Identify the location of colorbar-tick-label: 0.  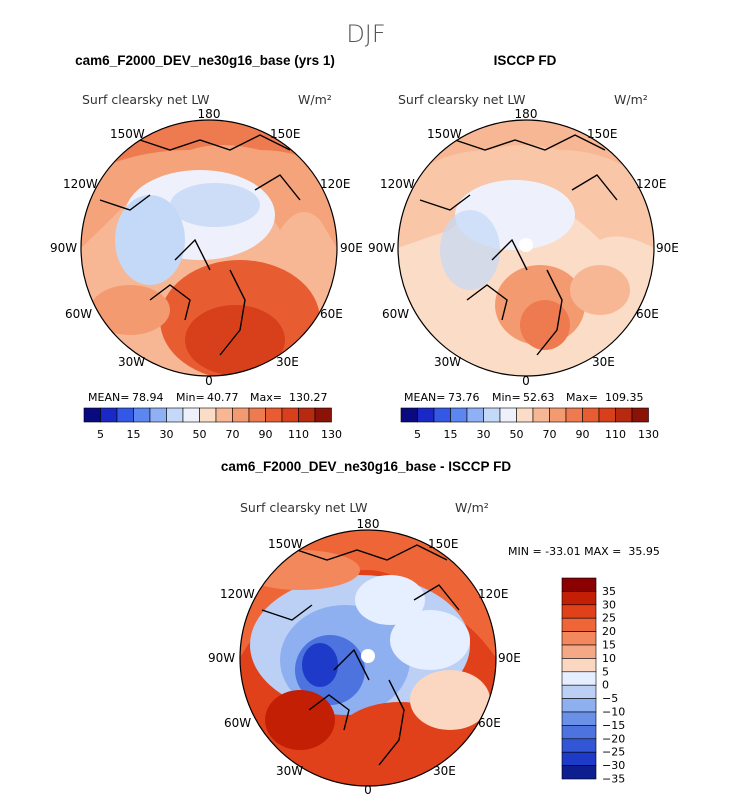
(605, 685).